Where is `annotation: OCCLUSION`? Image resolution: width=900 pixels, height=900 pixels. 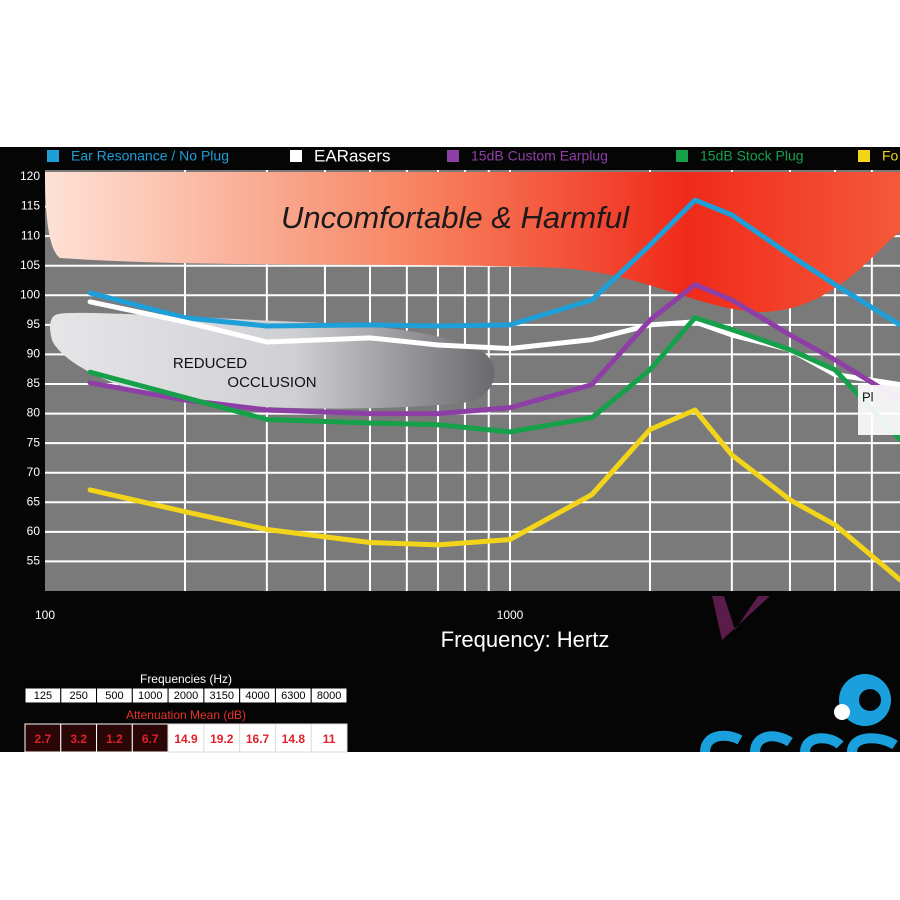
annotation: OCCLUSION is located at coordinates (271, 382).